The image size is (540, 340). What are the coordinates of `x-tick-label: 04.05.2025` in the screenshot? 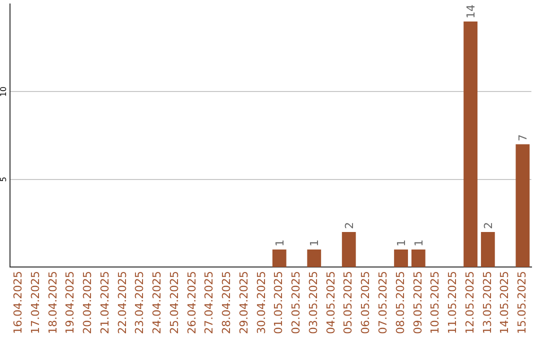 It's located at (331, 302).